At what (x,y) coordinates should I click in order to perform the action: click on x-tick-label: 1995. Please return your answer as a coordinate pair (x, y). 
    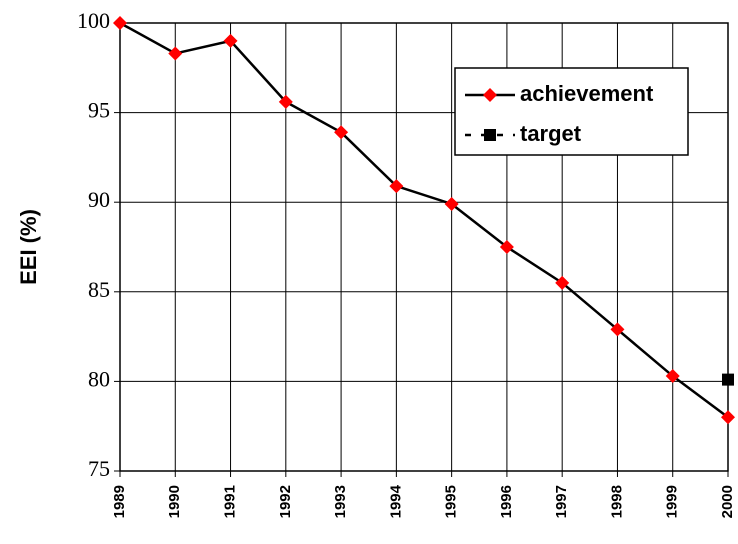
    Looking at the image, I should click on (451, 501).